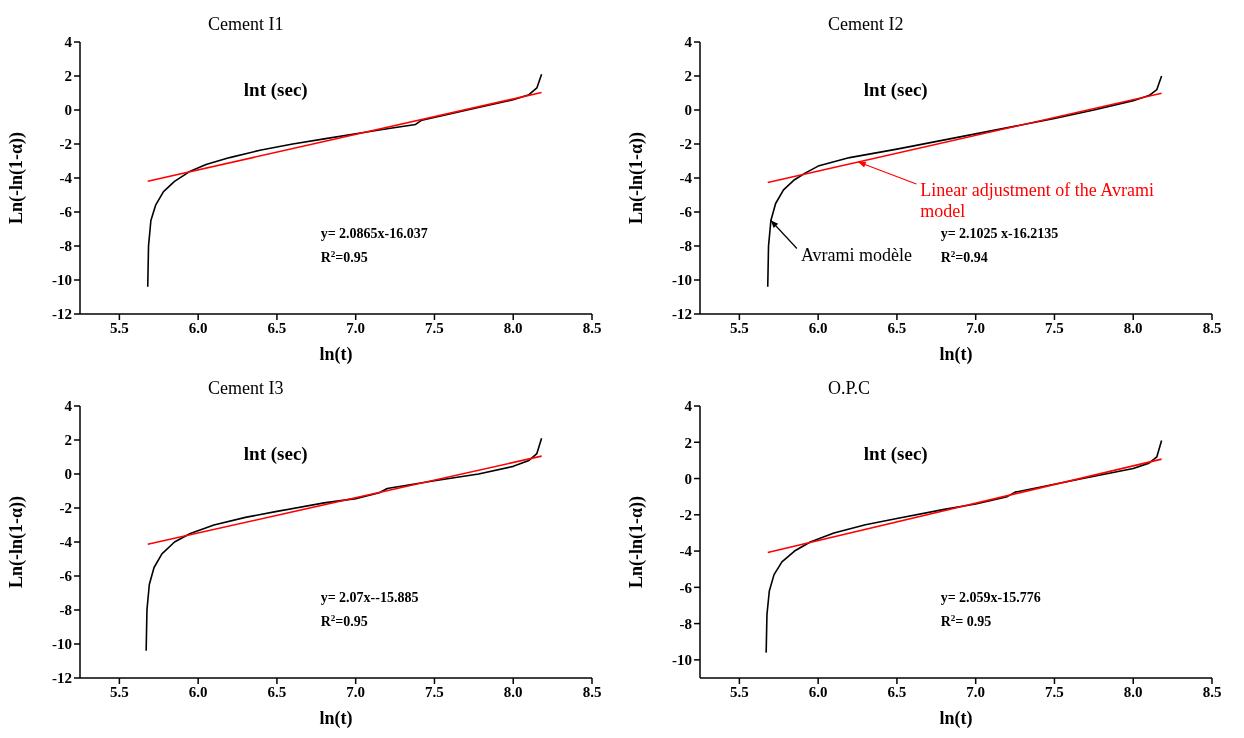 This screenshot has height=738, width=1244. What do you see at coordinates (246, 388) in the screenshot?
I see `chart-title: Cement I3` at bounding box center [246, 388].